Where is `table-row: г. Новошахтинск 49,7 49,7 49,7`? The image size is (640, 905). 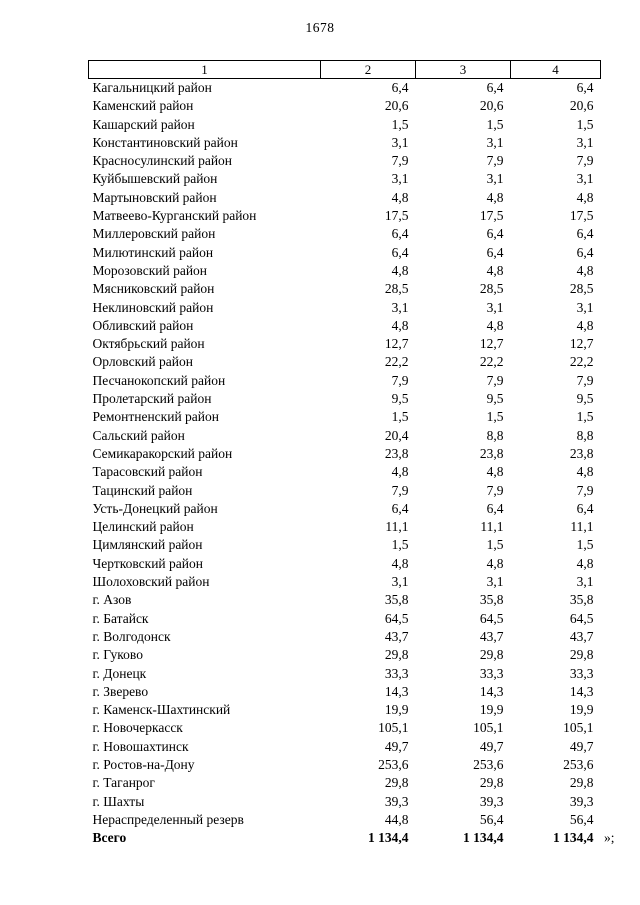 table-row: г. Новошахтинск 49,7 49,7 49,7 is located at coordinates (345, 747).